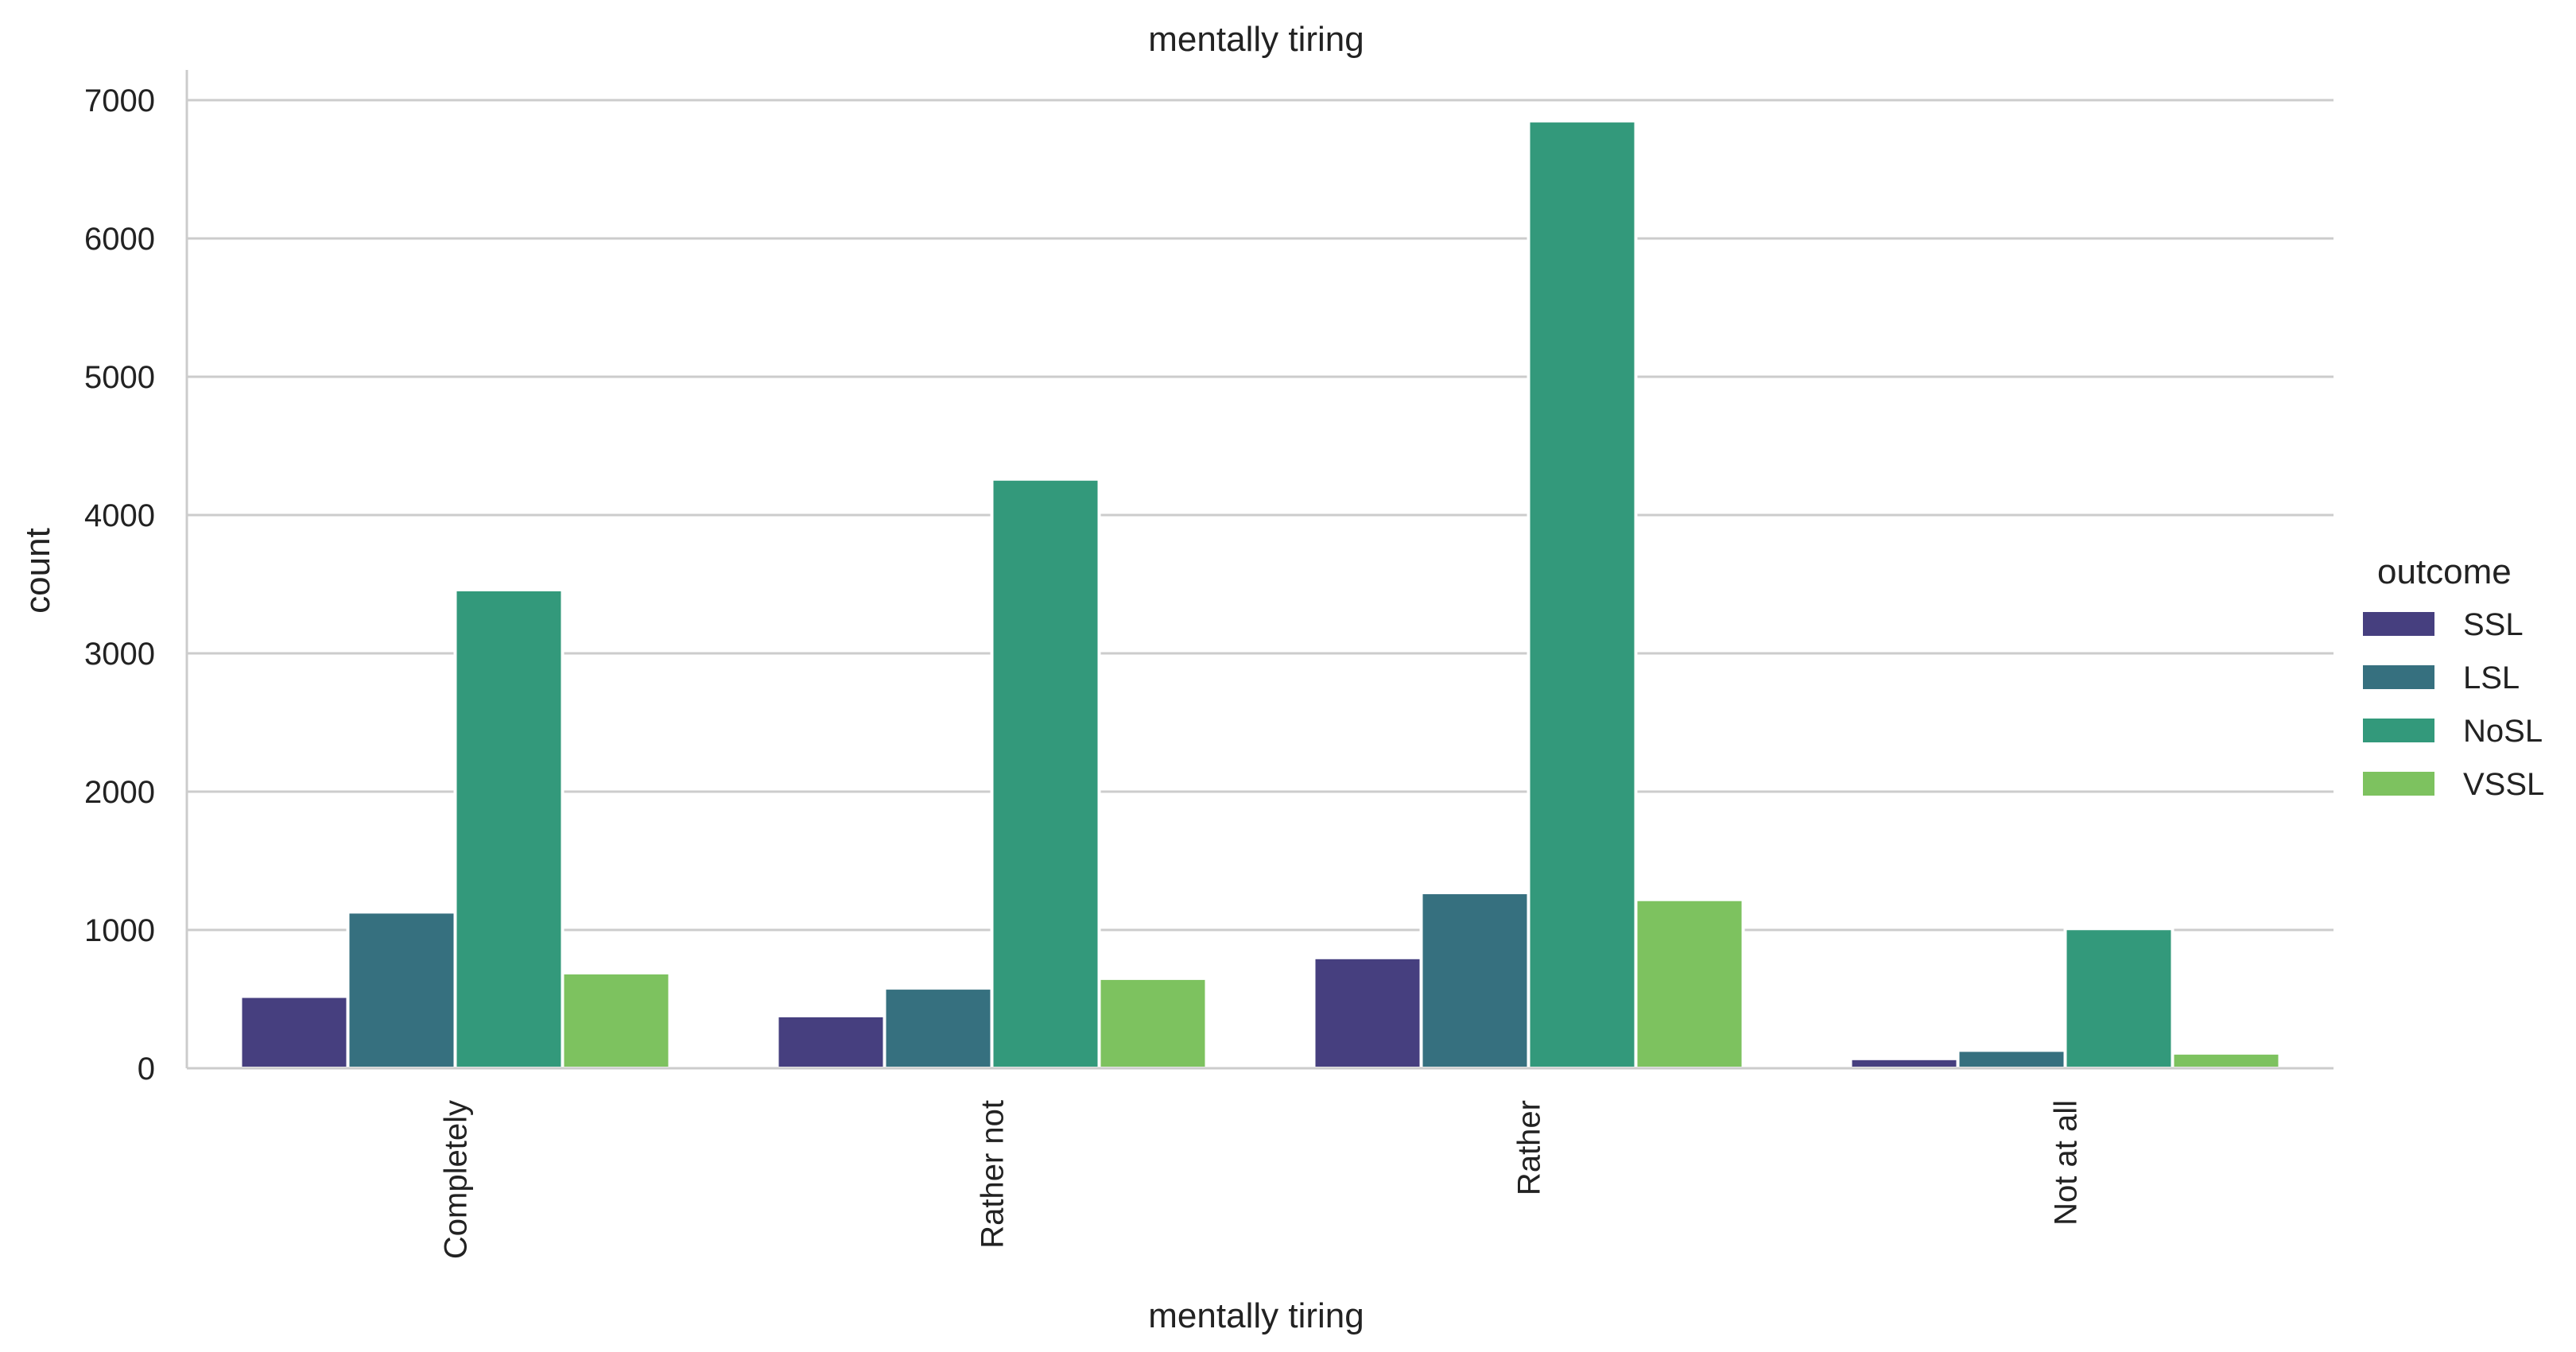  Describe the element at coordinates (120, 930) in the screenshot. I see `y-tick-label: 1000` at that location.